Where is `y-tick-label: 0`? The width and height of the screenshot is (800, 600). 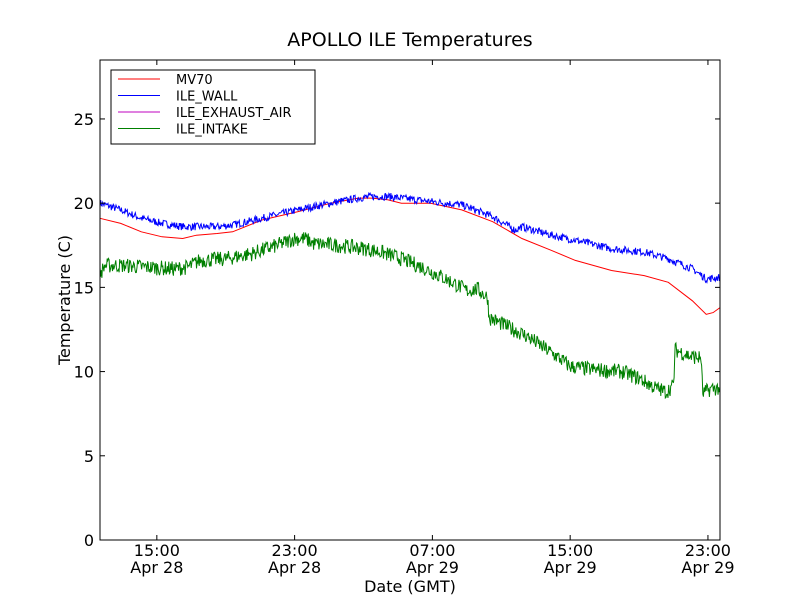 y-tick-label: 0 is located at coordinates (89, 540).